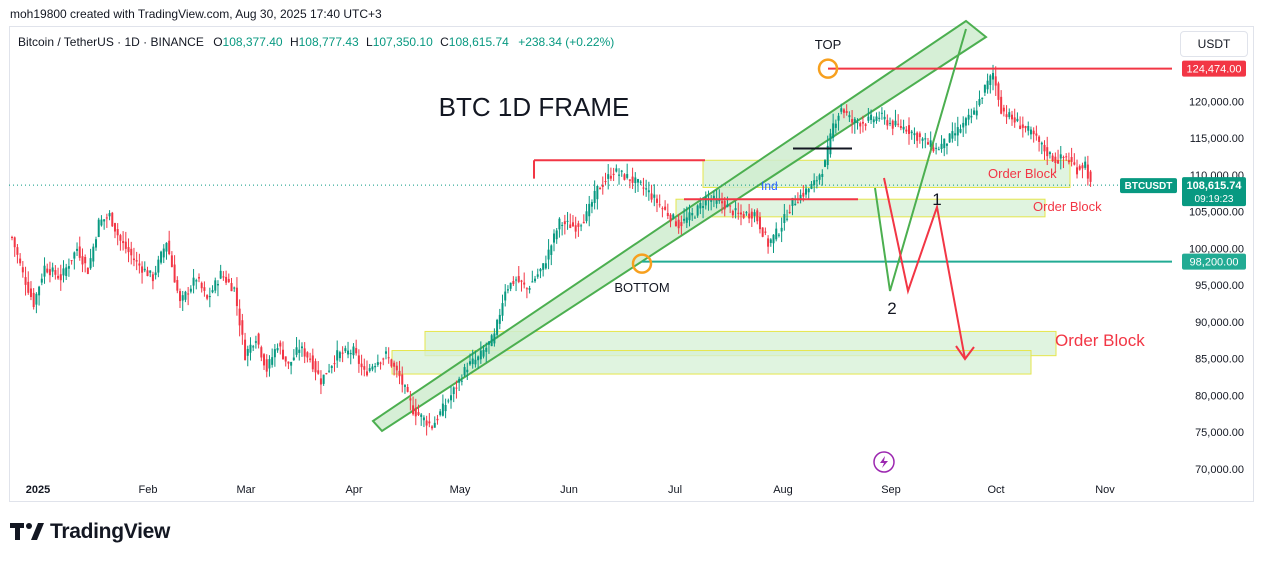  I want to click on tradingview-logo-text: TradingView, so click(110, 531).